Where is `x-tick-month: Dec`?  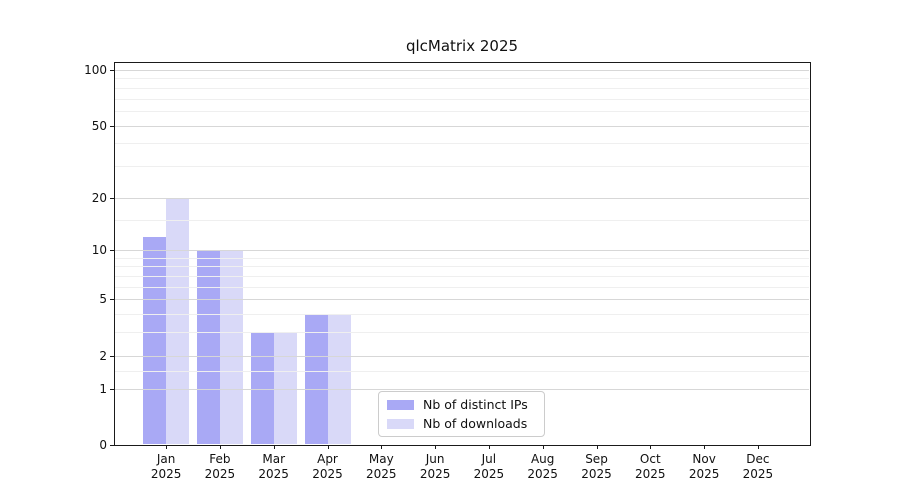
x-tick-month: Dec is located at coordinates (758, 459).